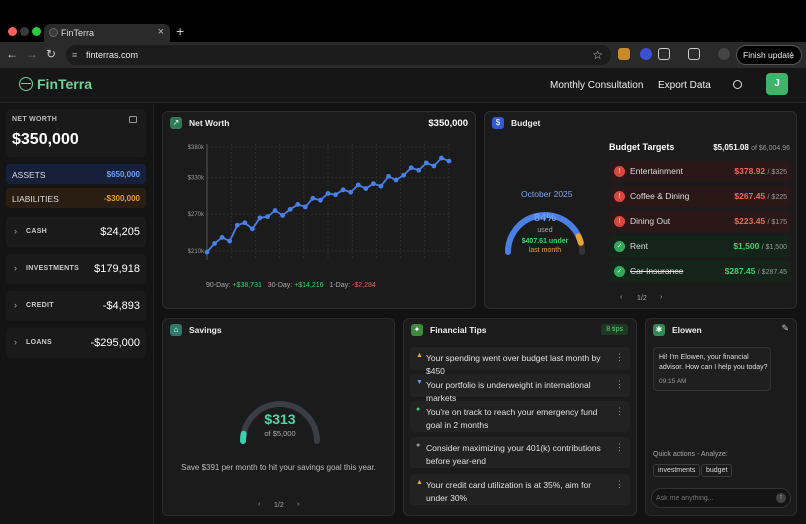 The height and width of the screenshot is (524, 806). Describe the element at coordinates (24, 31) in the screenshot. I see `minimize-window-icon` at that location.